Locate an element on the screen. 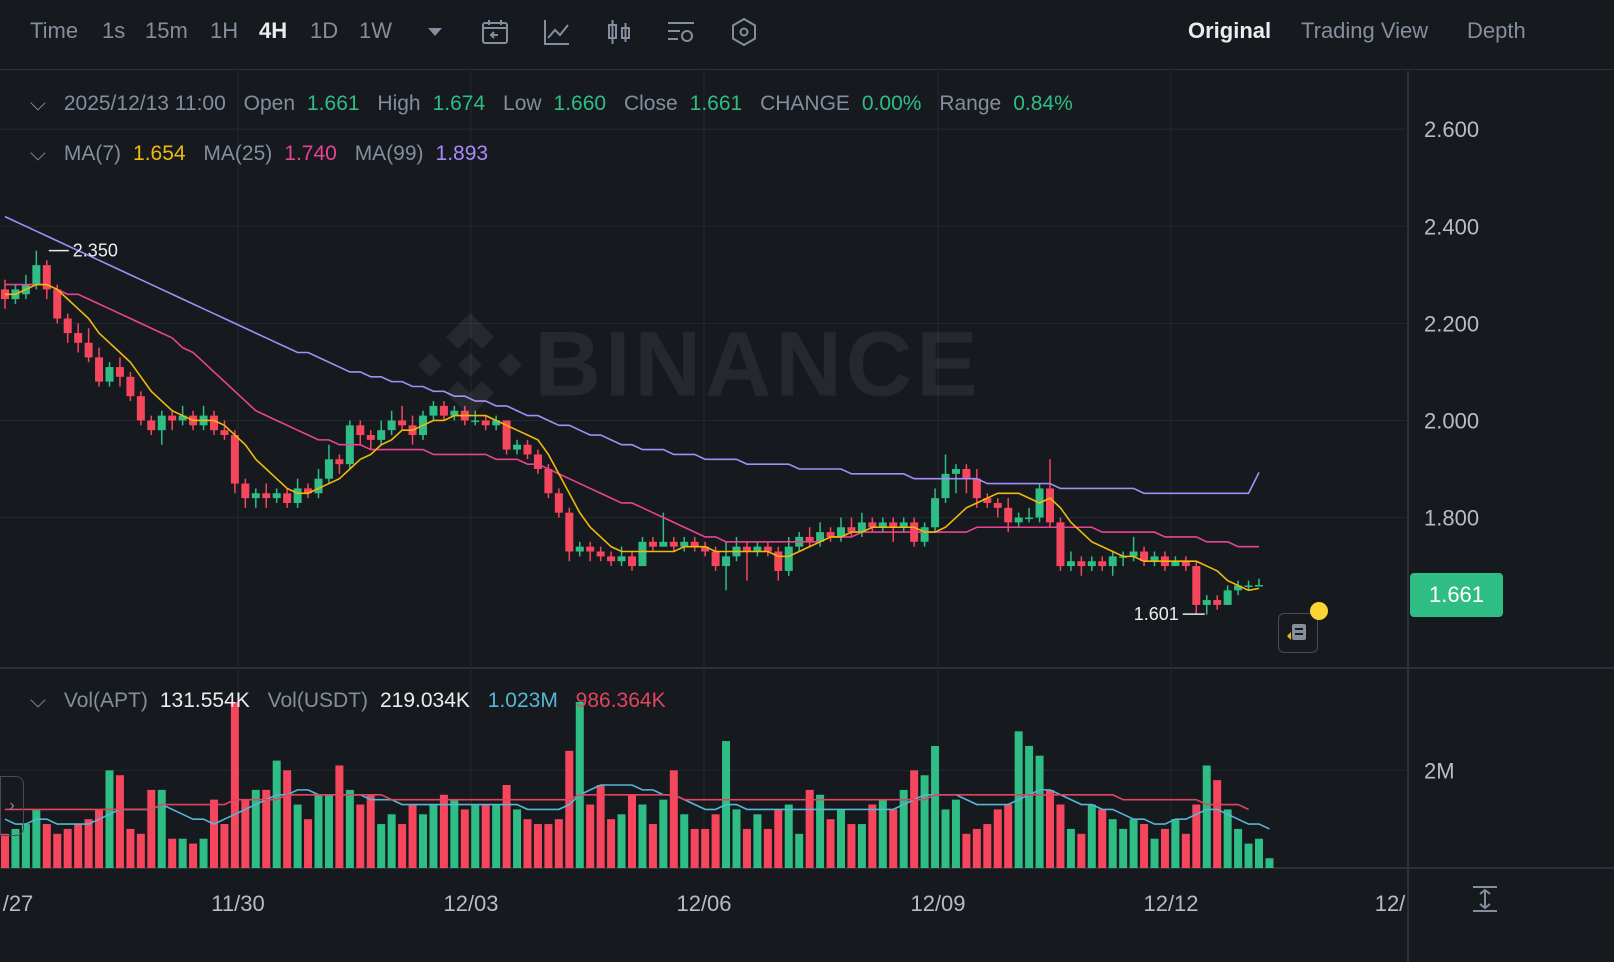 The image size is (1614, 962). time-tick-label: 12/03 is located at coordinates (470, 903).